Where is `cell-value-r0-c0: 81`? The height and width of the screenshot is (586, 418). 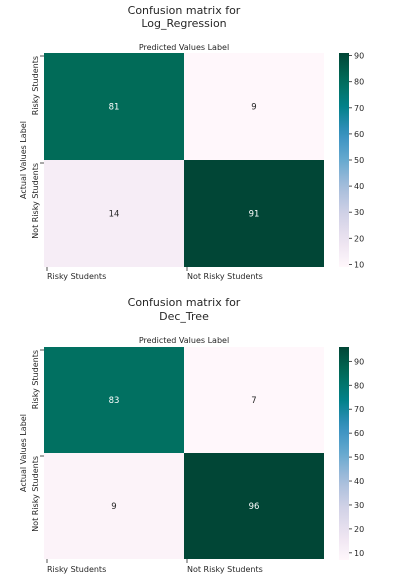 cell-value-r0-c0: 81 is located at coordinates (114, 108).